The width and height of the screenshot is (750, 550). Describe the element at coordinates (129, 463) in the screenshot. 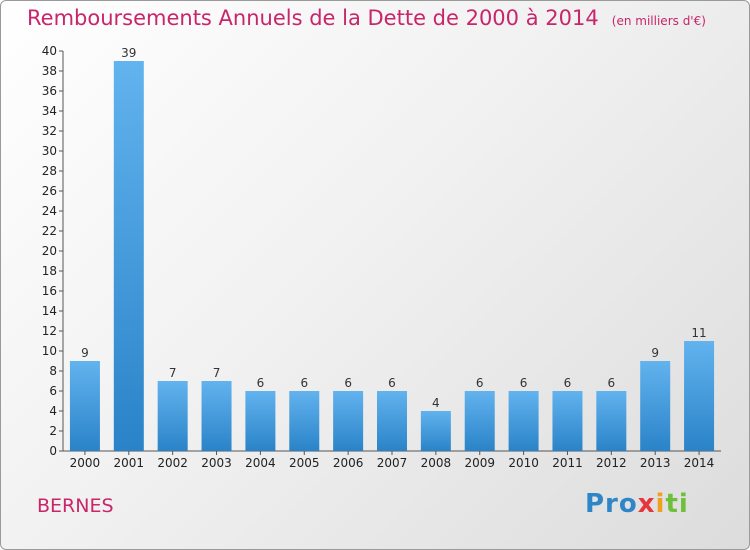

I see `x-tick-label-2001: 2001` at that location.